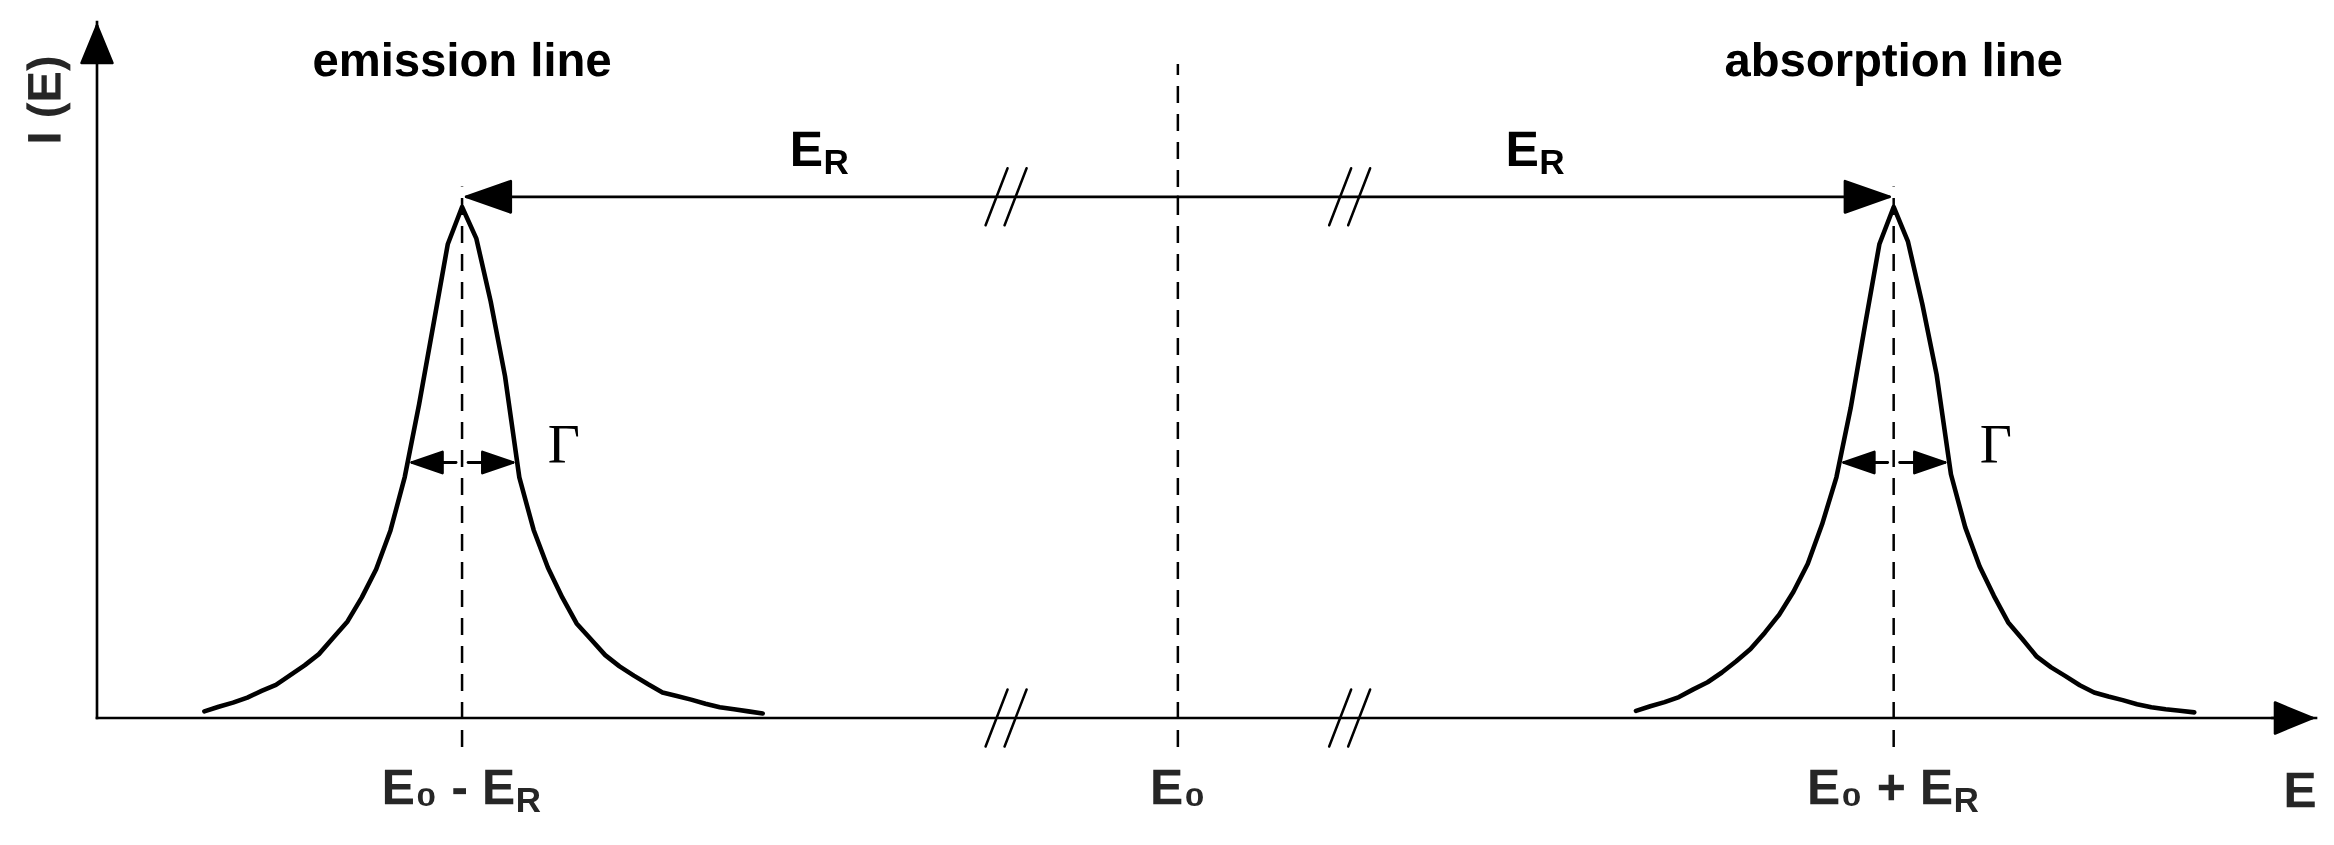 Image resolution: width=2334 pixels, height=845 pixels. I want to click on text: absorption line, so click(1893, 63).